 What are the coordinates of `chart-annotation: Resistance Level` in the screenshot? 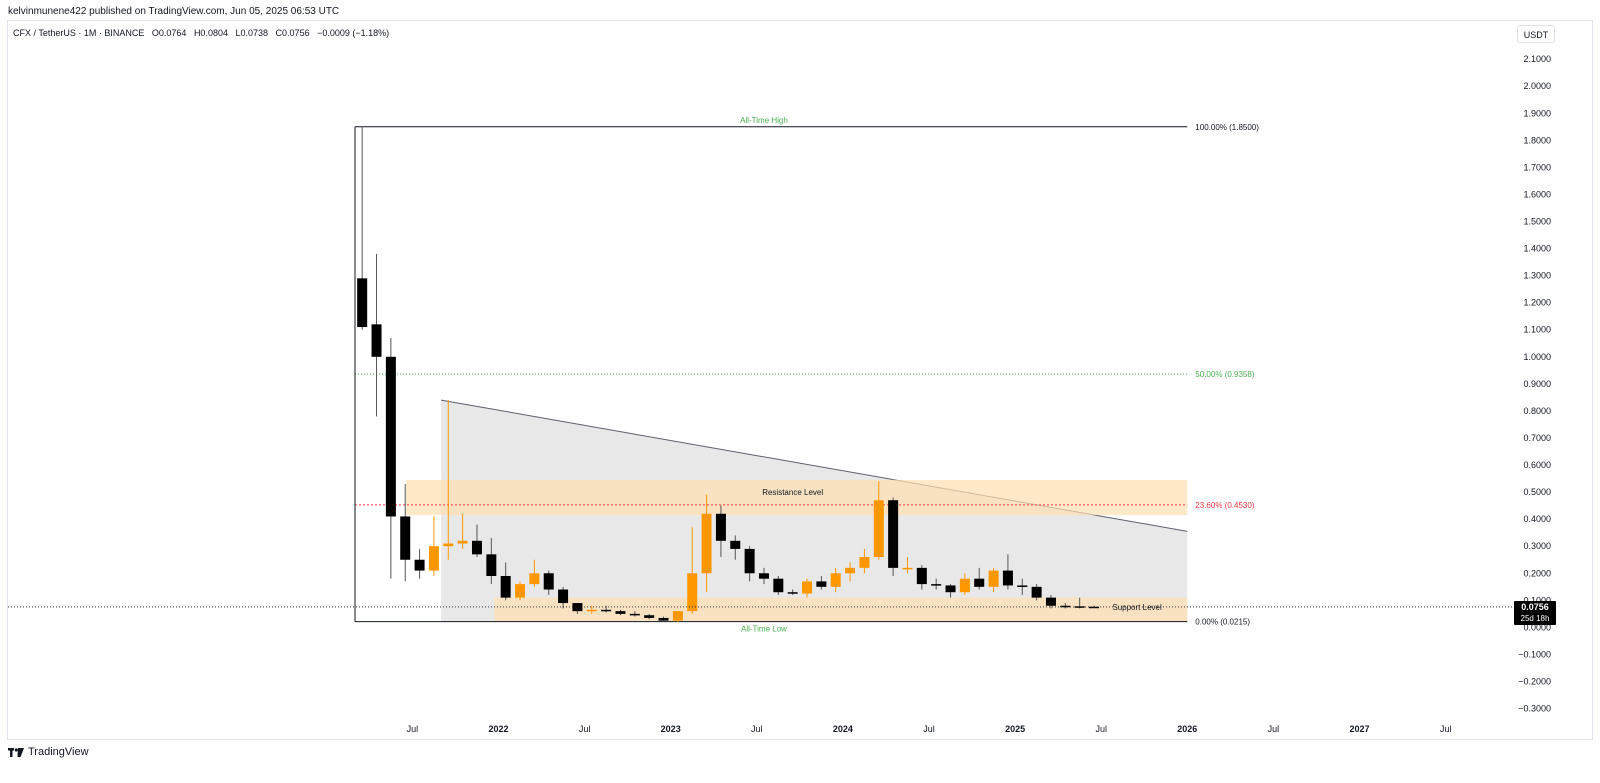 It's located at (792, 492).